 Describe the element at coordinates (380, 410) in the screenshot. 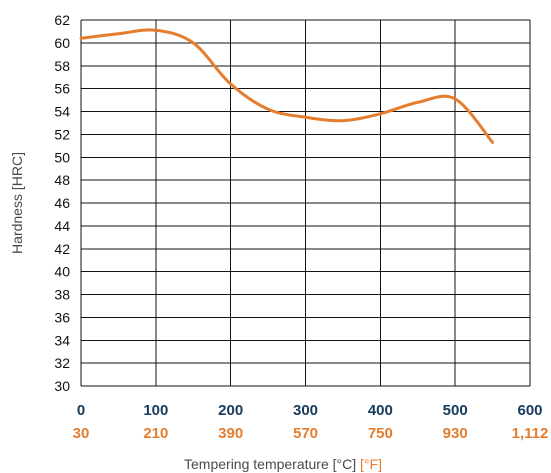

I see `x-tick-label-celsius: 400` at that location.